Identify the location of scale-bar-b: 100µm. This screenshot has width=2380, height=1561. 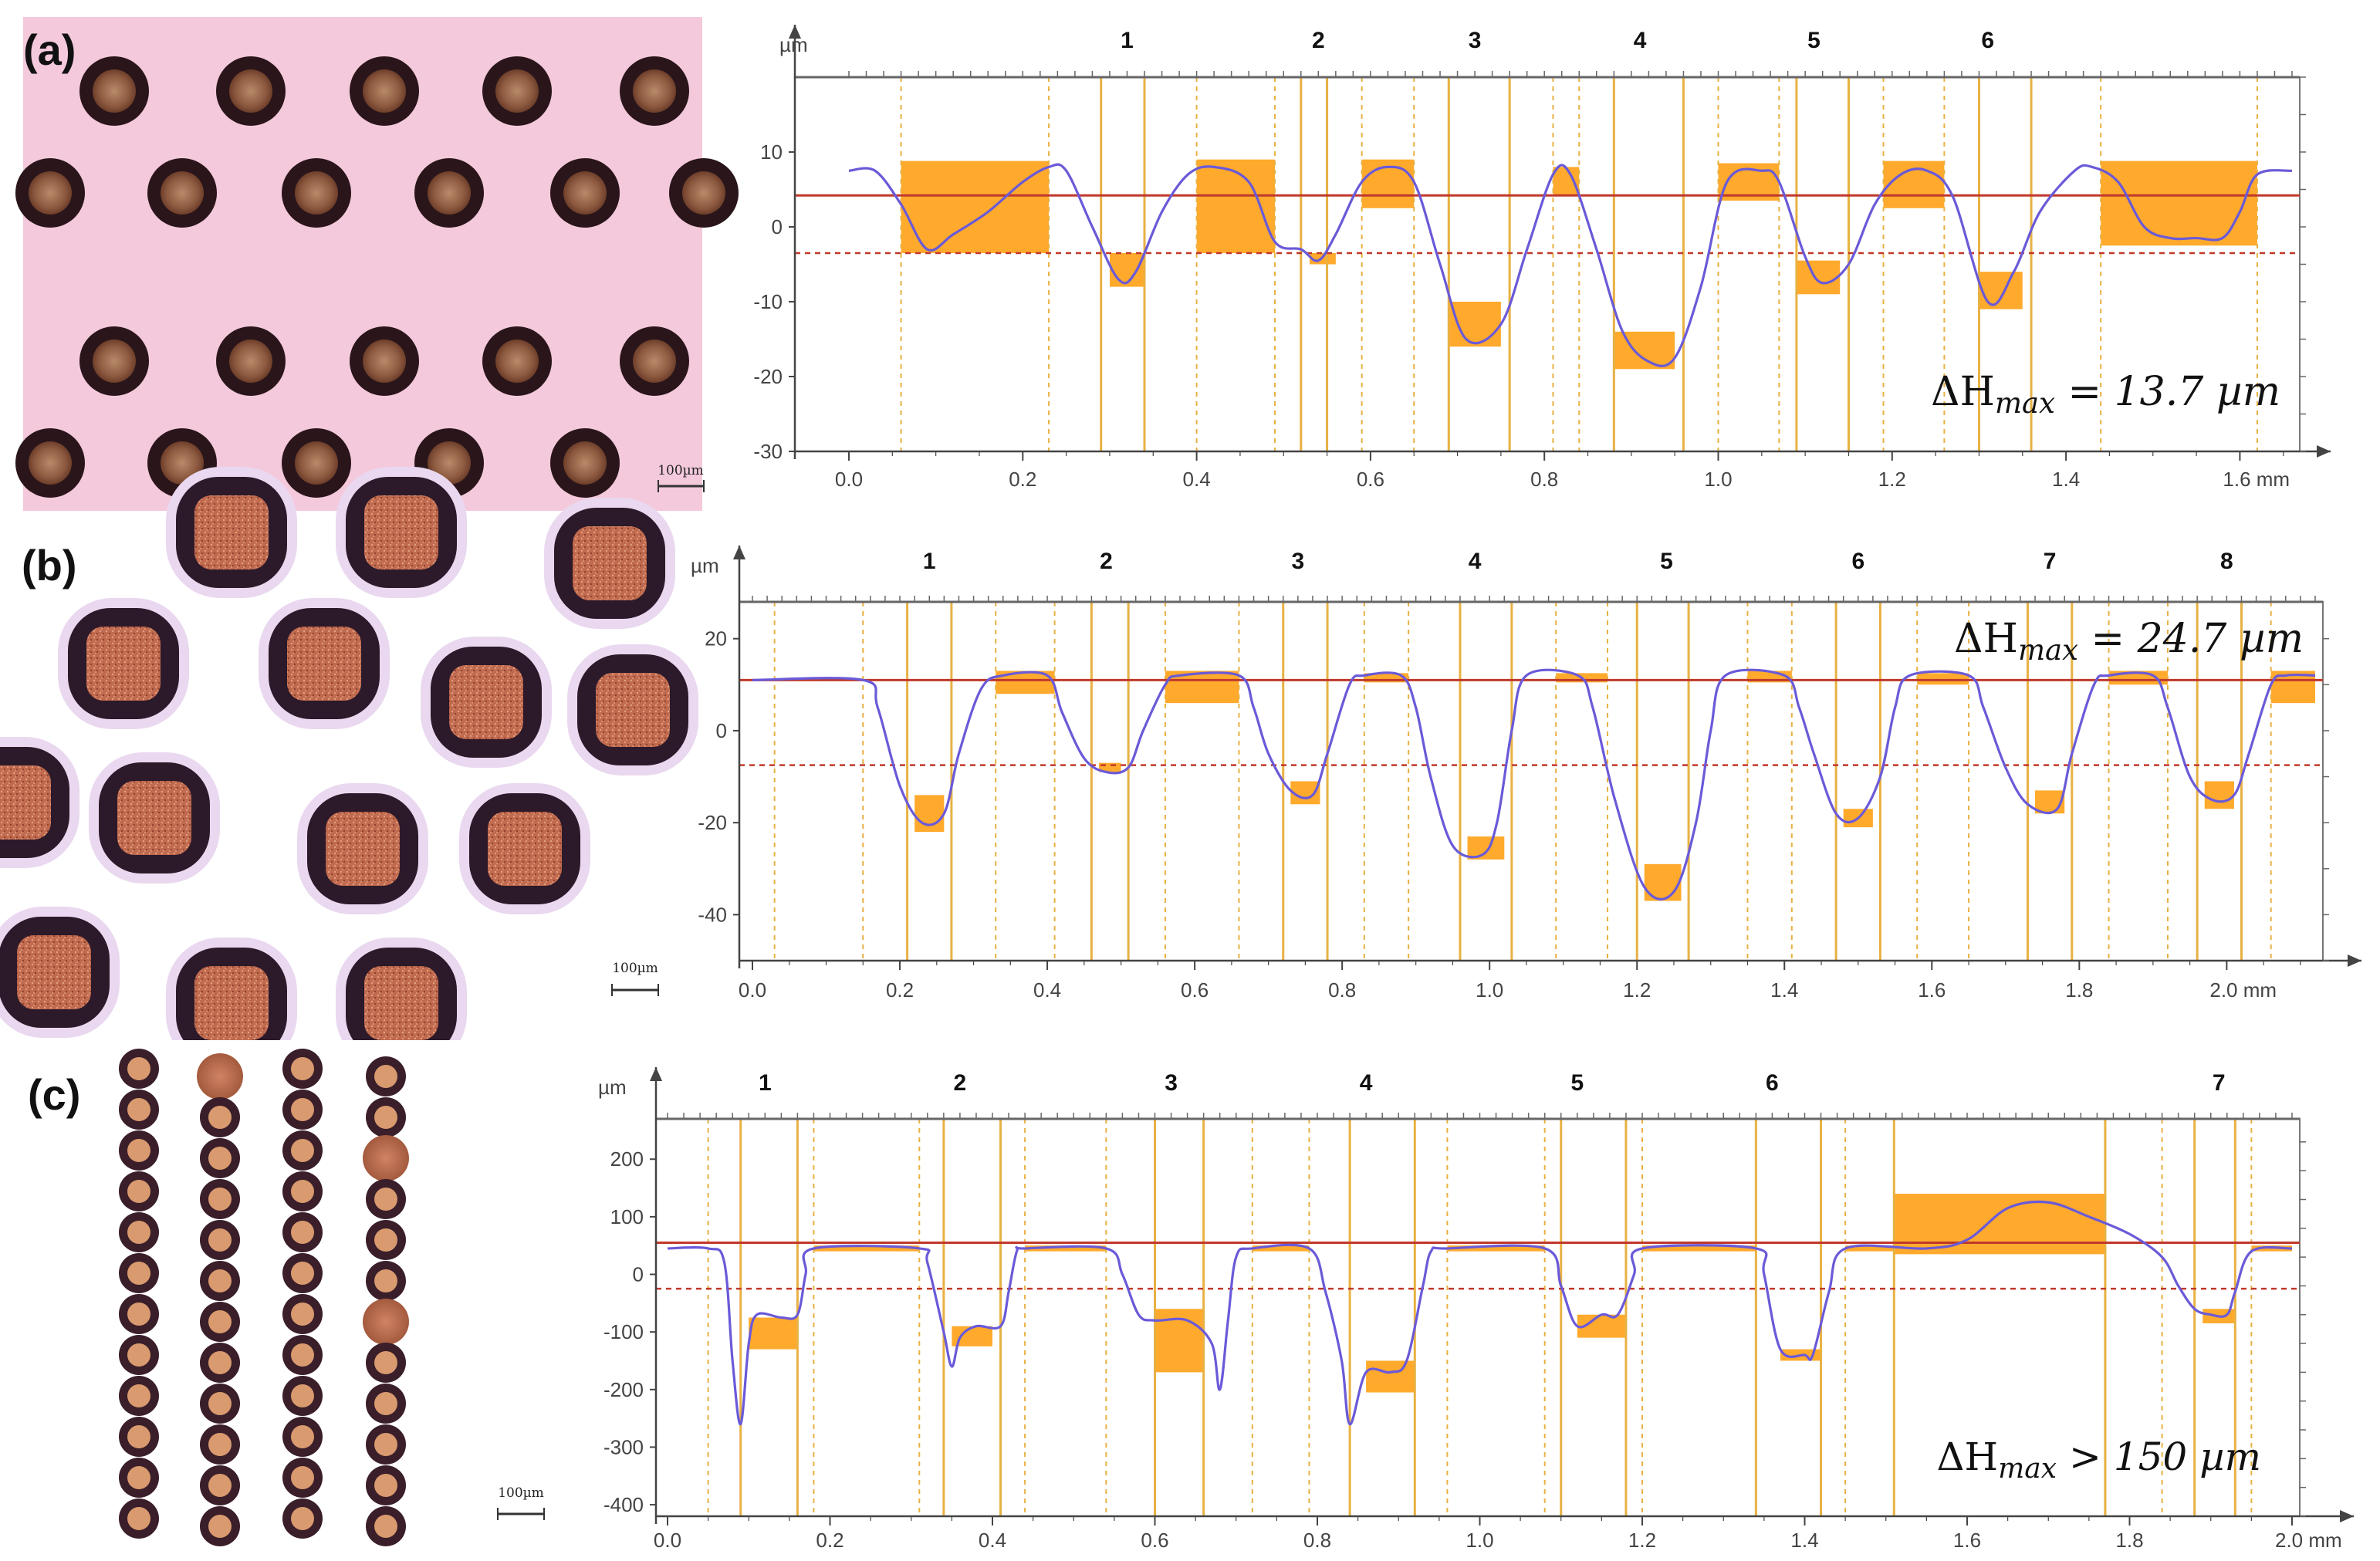
(635, 978).